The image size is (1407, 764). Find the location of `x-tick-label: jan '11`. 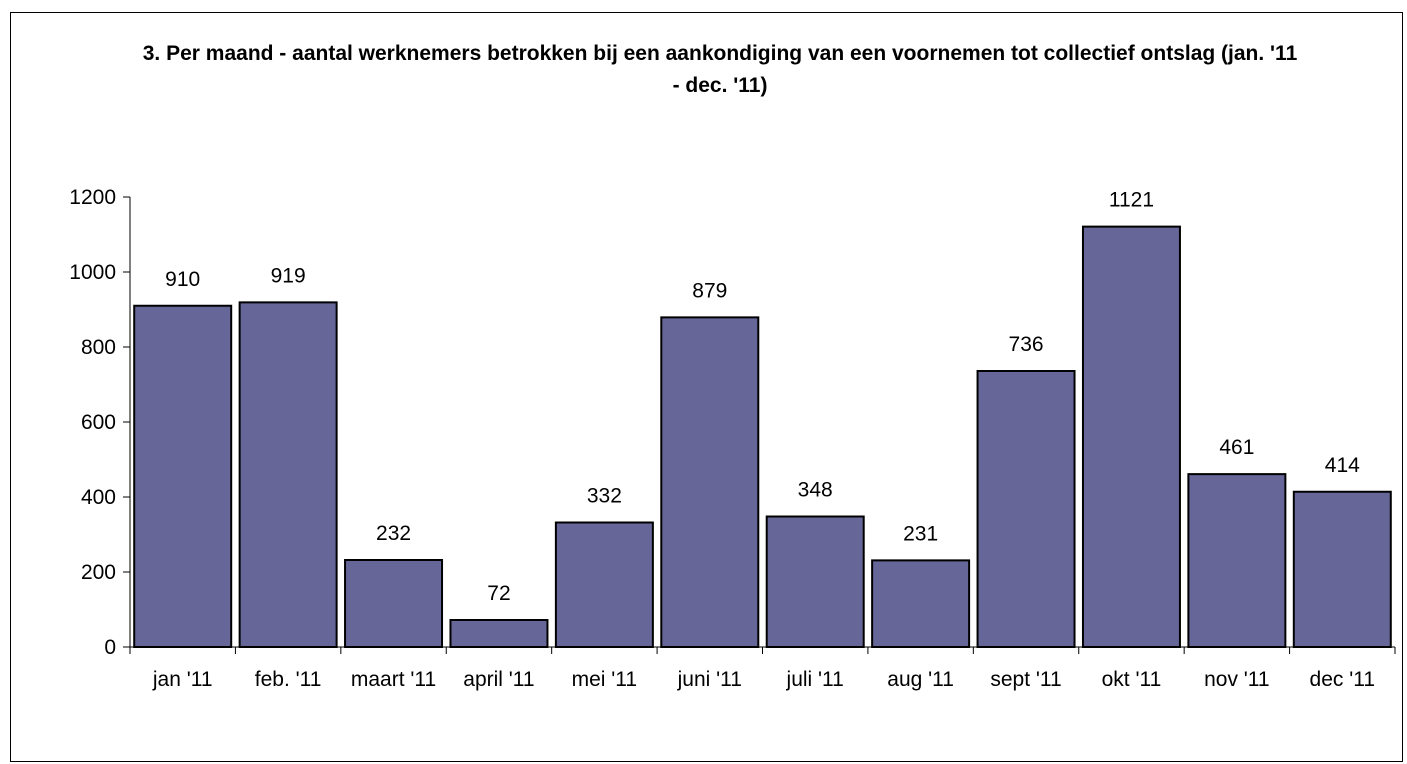

x-tick-label: jan '11 is located at coordinates (182, 679).